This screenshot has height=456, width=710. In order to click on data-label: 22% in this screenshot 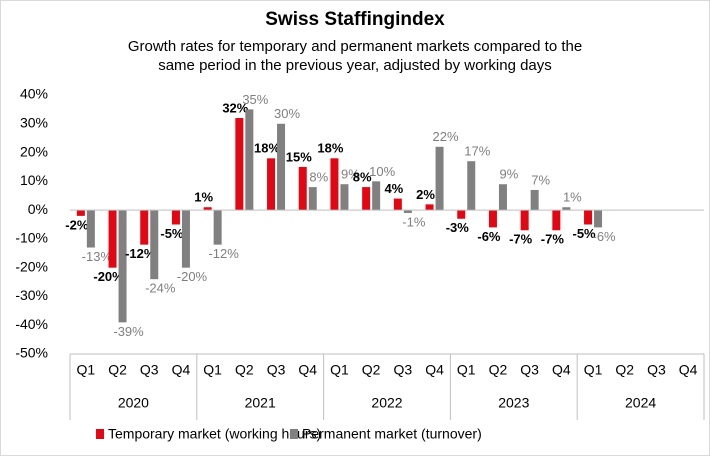, I will do `click(446, 136)`.